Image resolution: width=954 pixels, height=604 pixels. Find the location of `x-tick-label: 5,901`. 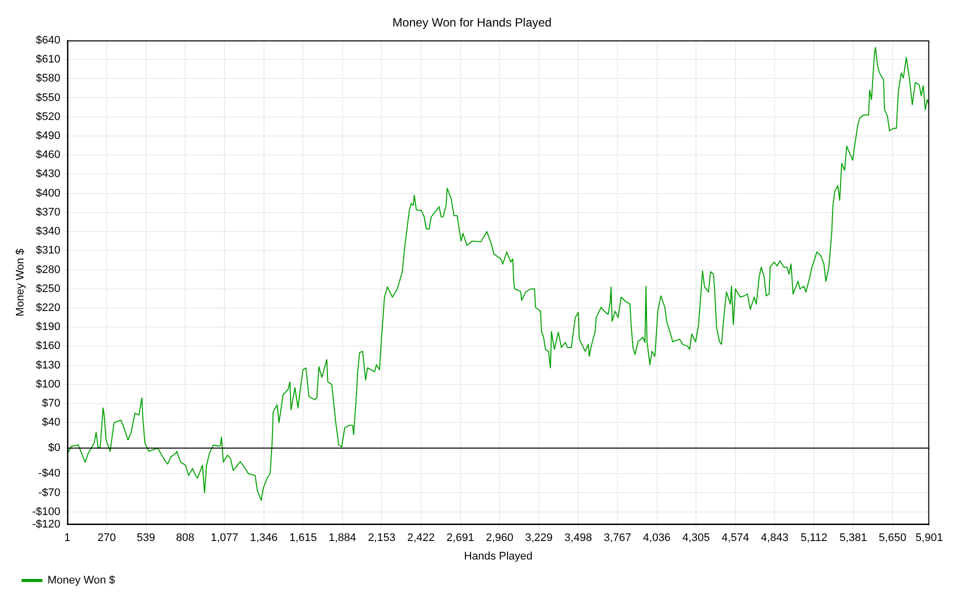

x-tick-label: 5,901 is located at coordinates (929, 538).